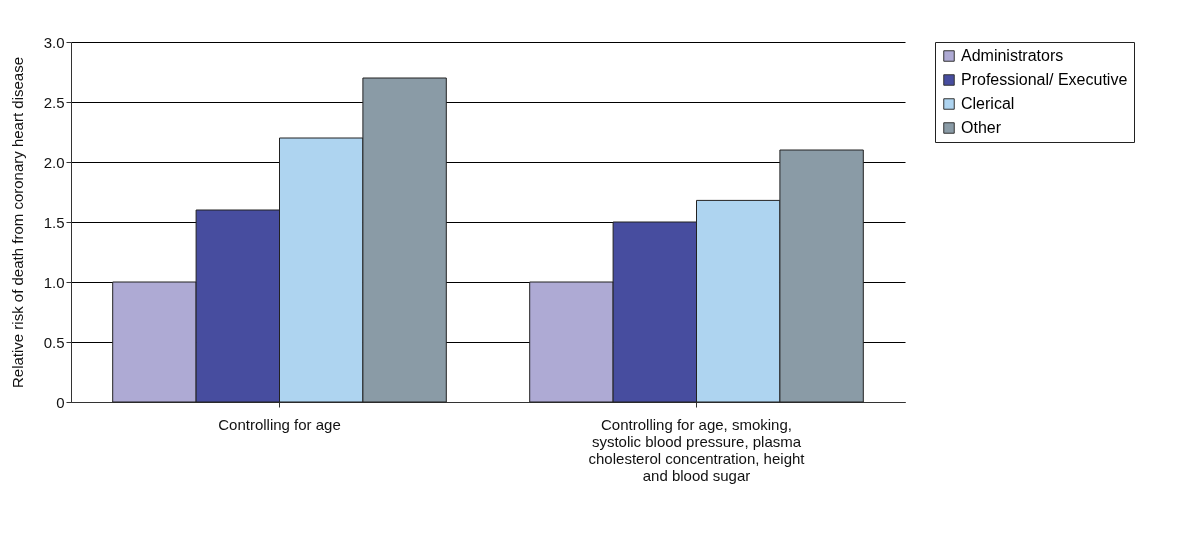 The image size is (1190, 537). What do you see at coordinates (54, 222) in the screenshot?
I see `y-tick-label: 1.5` at bounding box center [54, 222].